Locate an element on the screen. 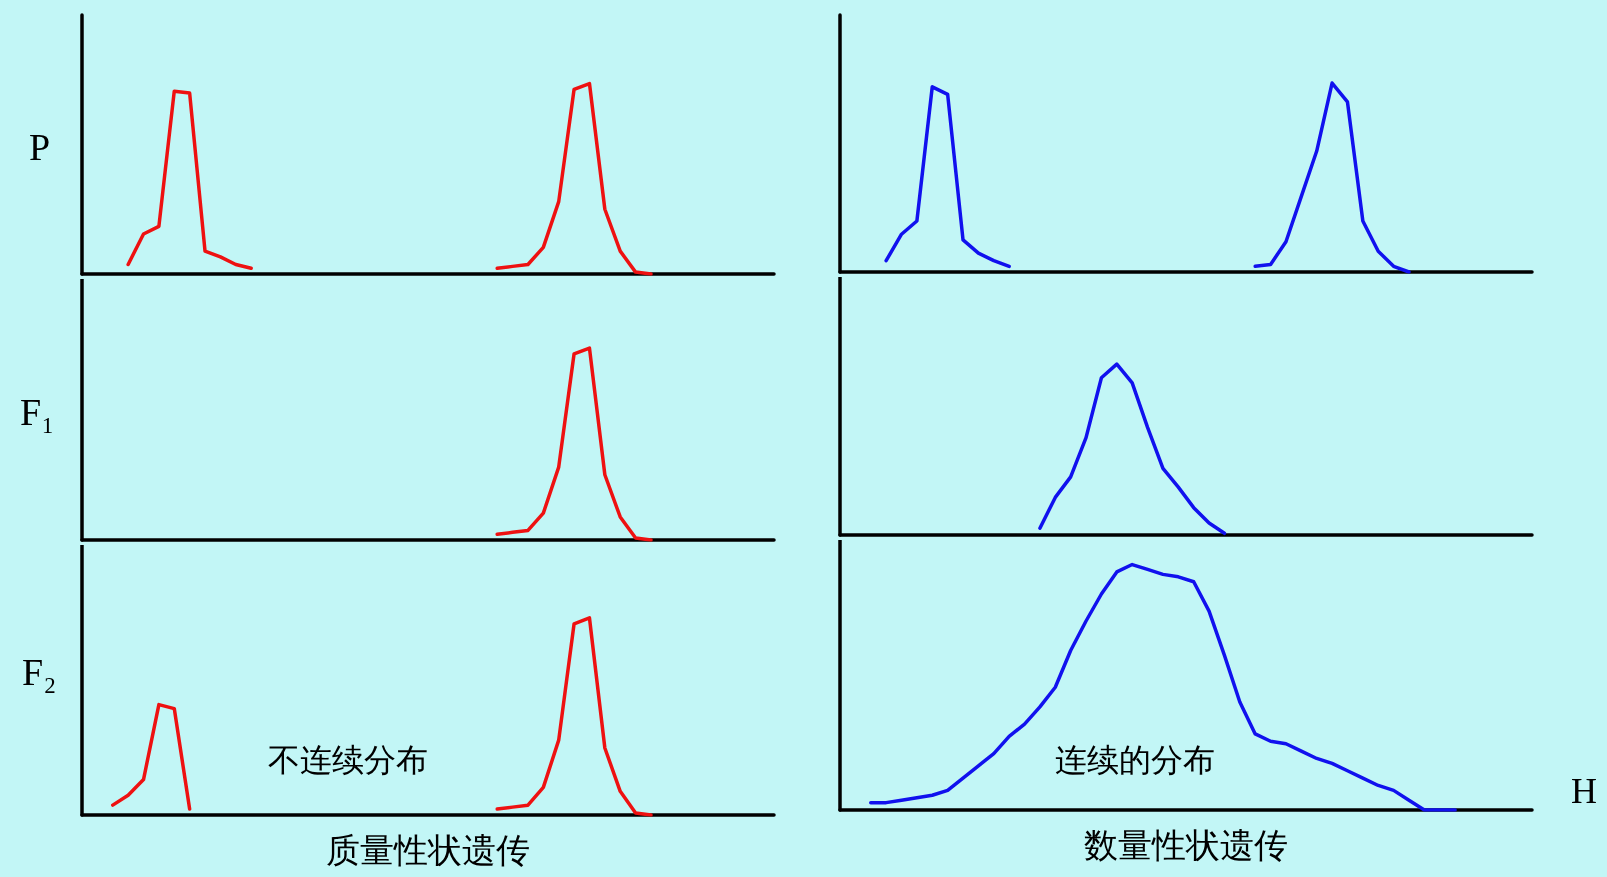 This screenshot has width=1607, height=877. x-axis-title: 质量性状遗传 is located at coordinates (428, 850).